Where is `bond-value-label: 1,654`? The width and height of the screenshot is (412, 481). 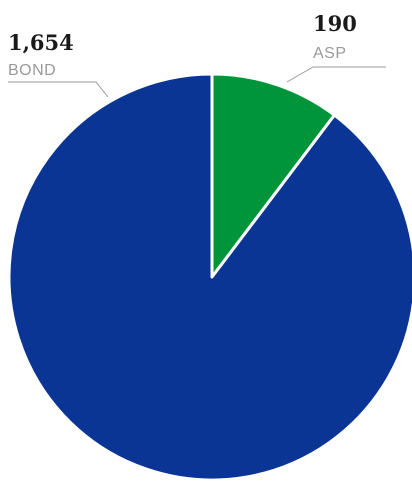 bond-value-label: 1,654 is located at coordinates (41, 42).